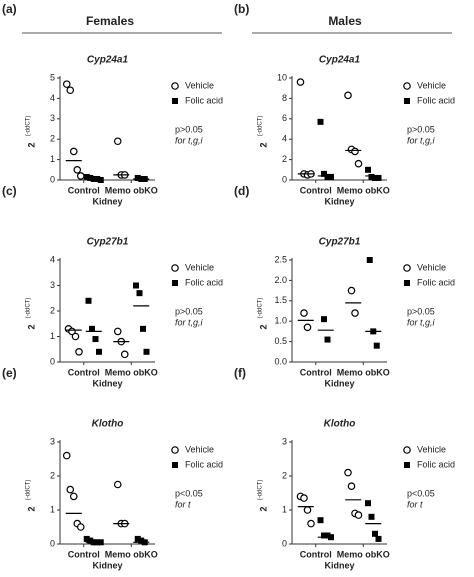  Describe the element at coordinates (280, 300) in the screenshot. I see `y-tick-label: 1.5` at that location.